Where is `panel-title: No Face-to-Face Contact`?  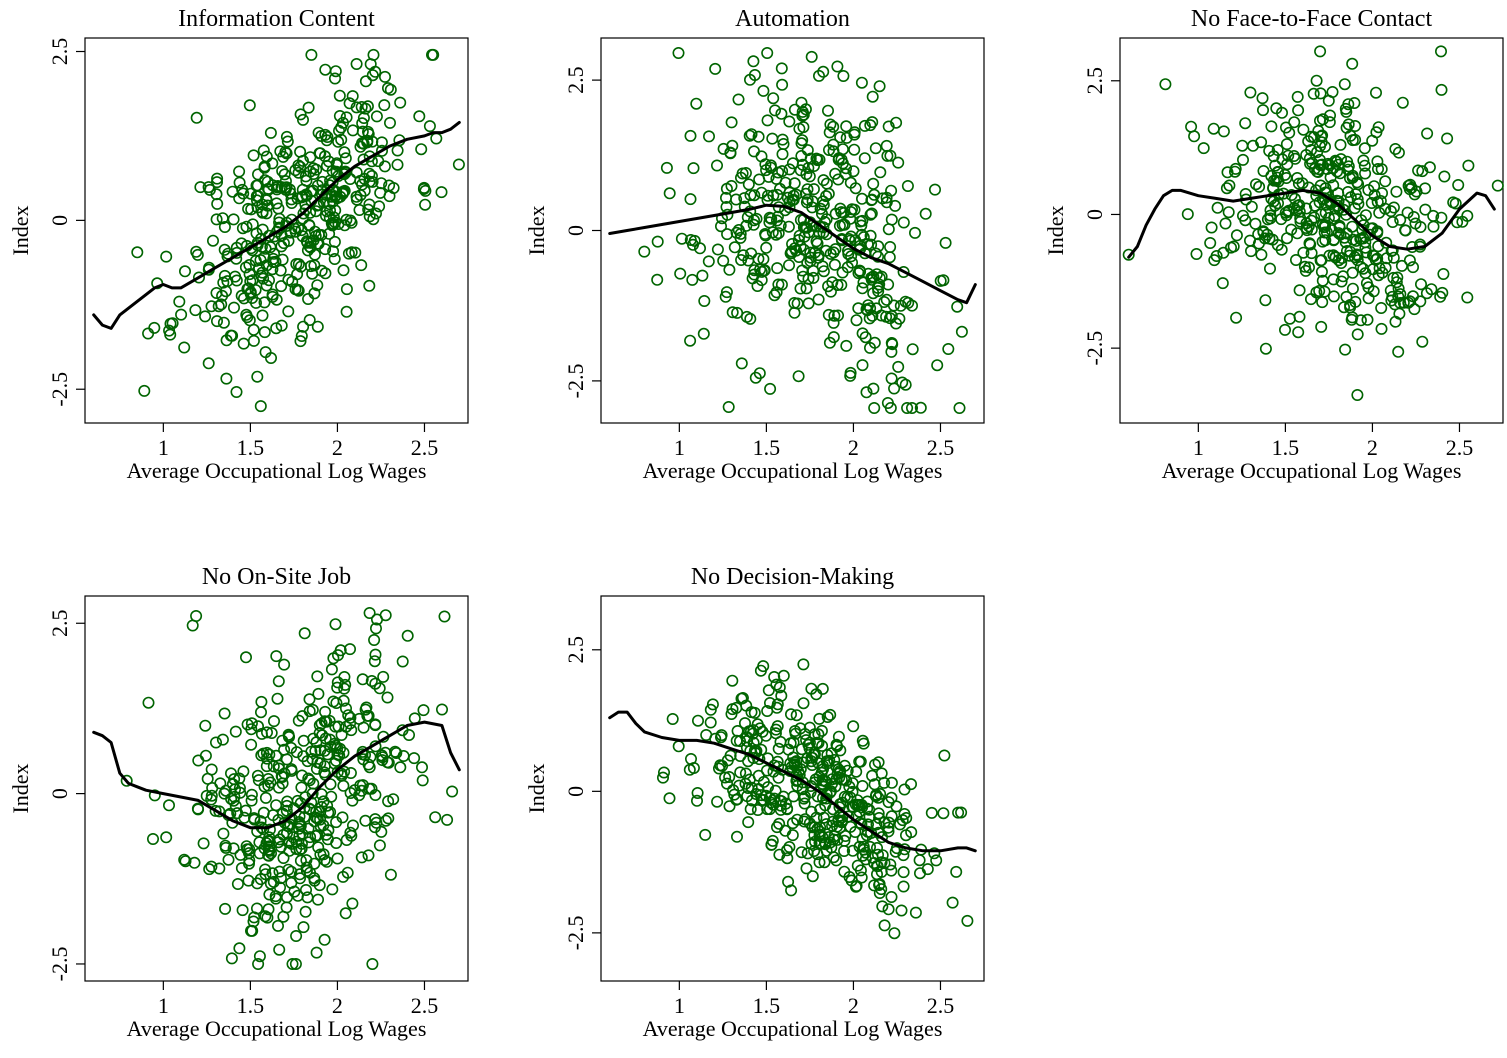
panel-title: No Face-to-Face Contact is located at coordinates (1312, 19).